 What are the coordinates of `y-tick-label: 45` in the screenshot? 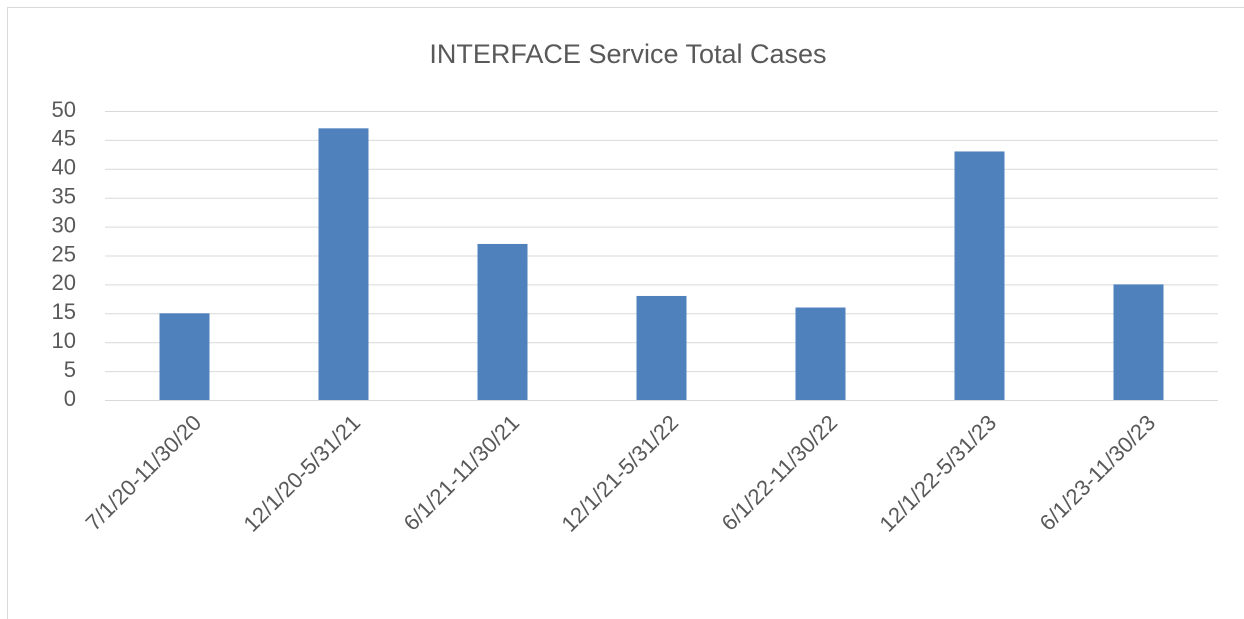 It's located at (64, 138).